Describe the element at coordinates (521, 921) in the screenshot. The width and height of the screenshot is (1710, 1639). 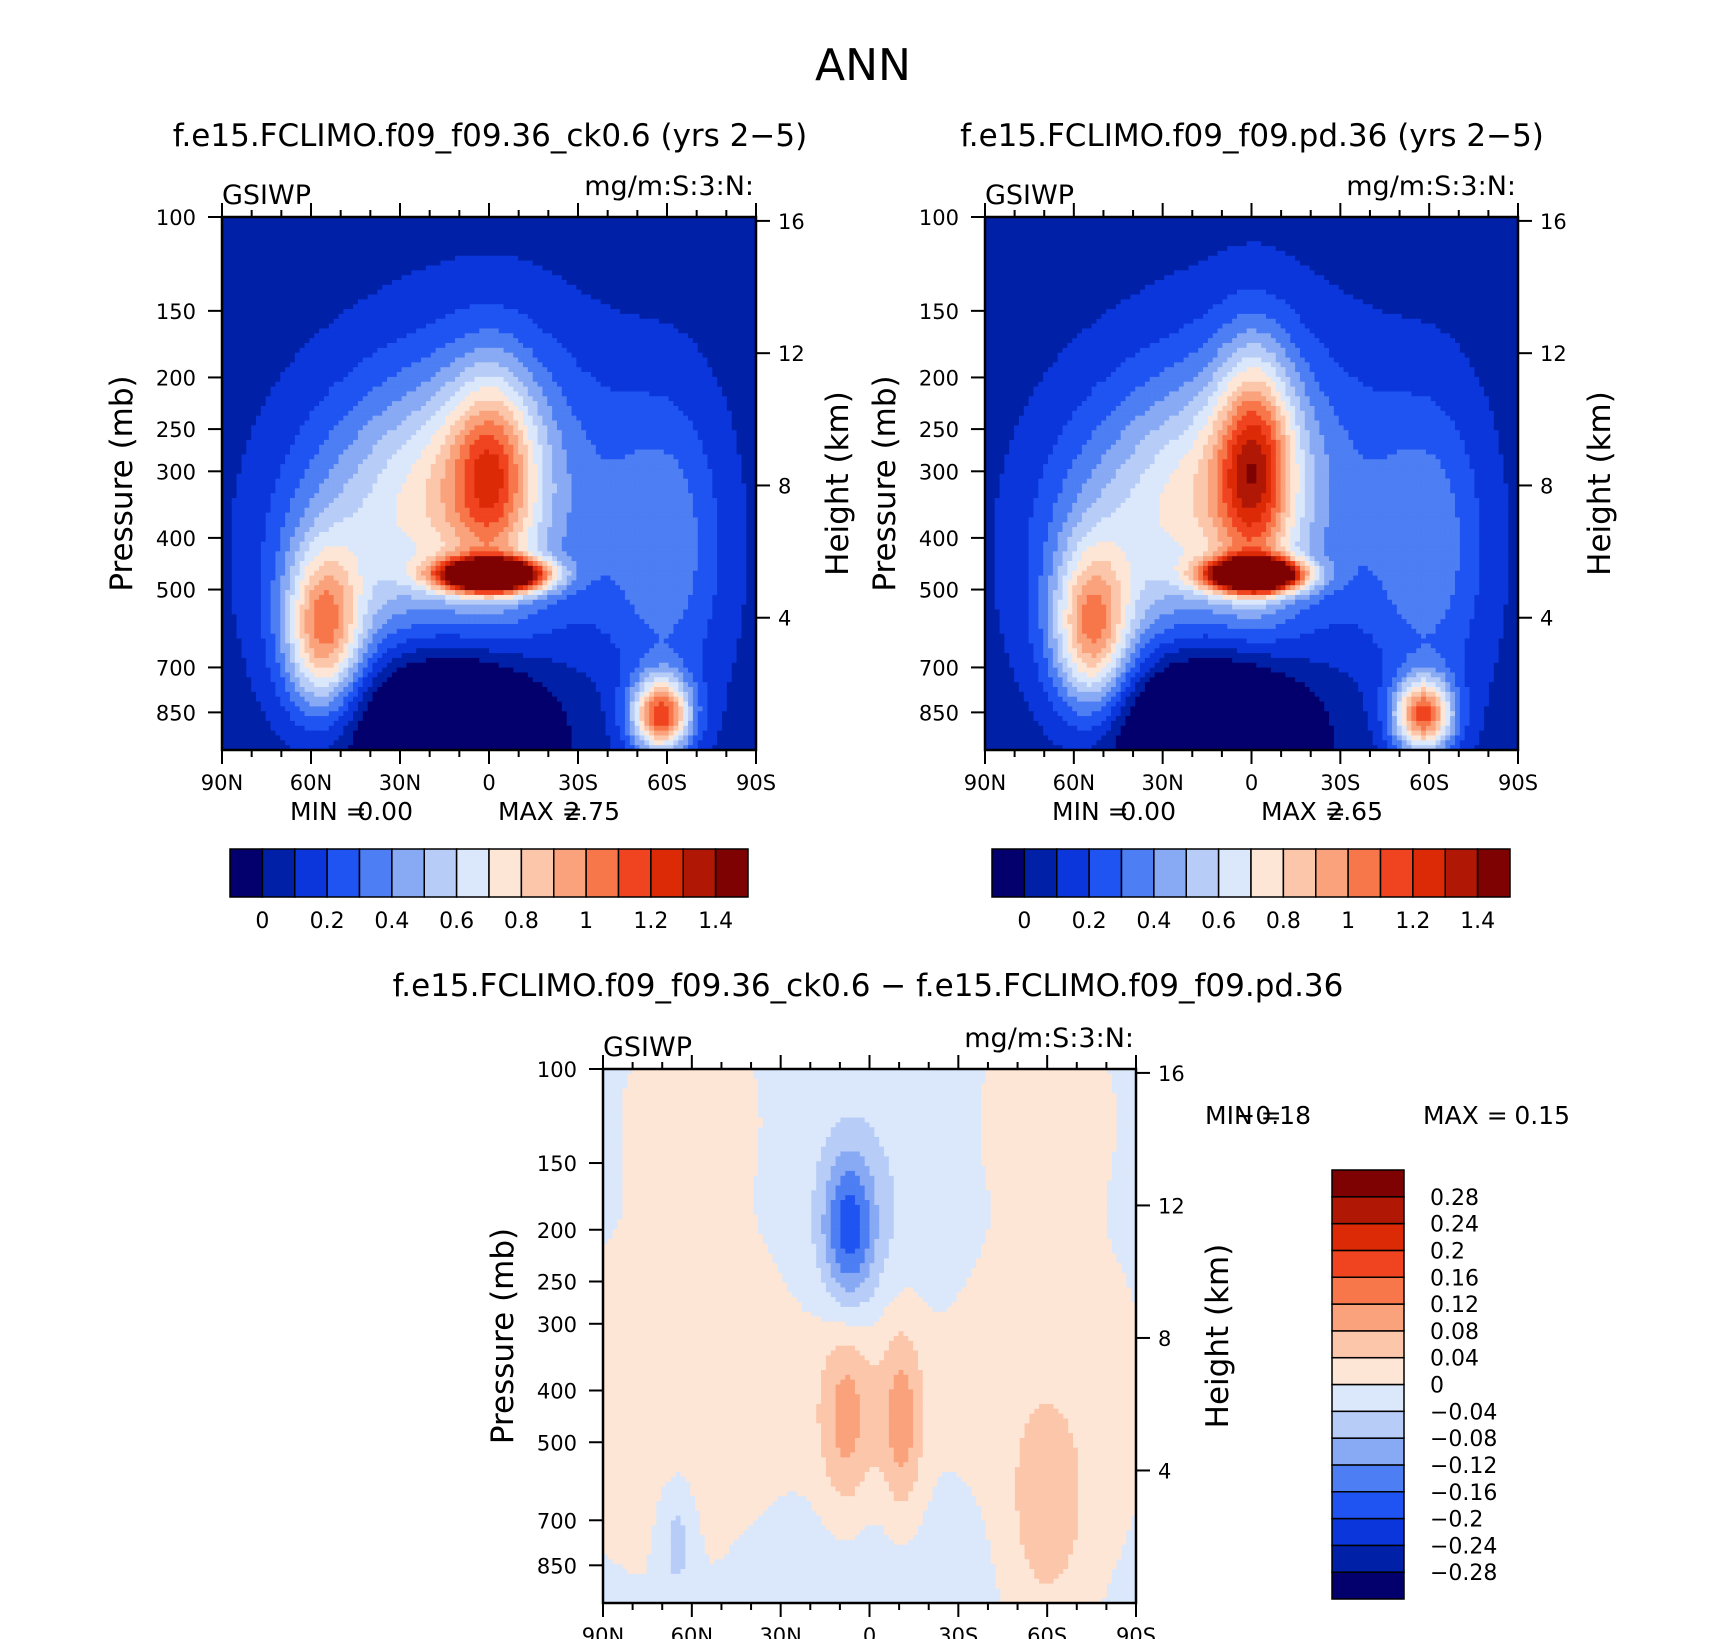
I see `colorbar-label: 0.8` at that location.